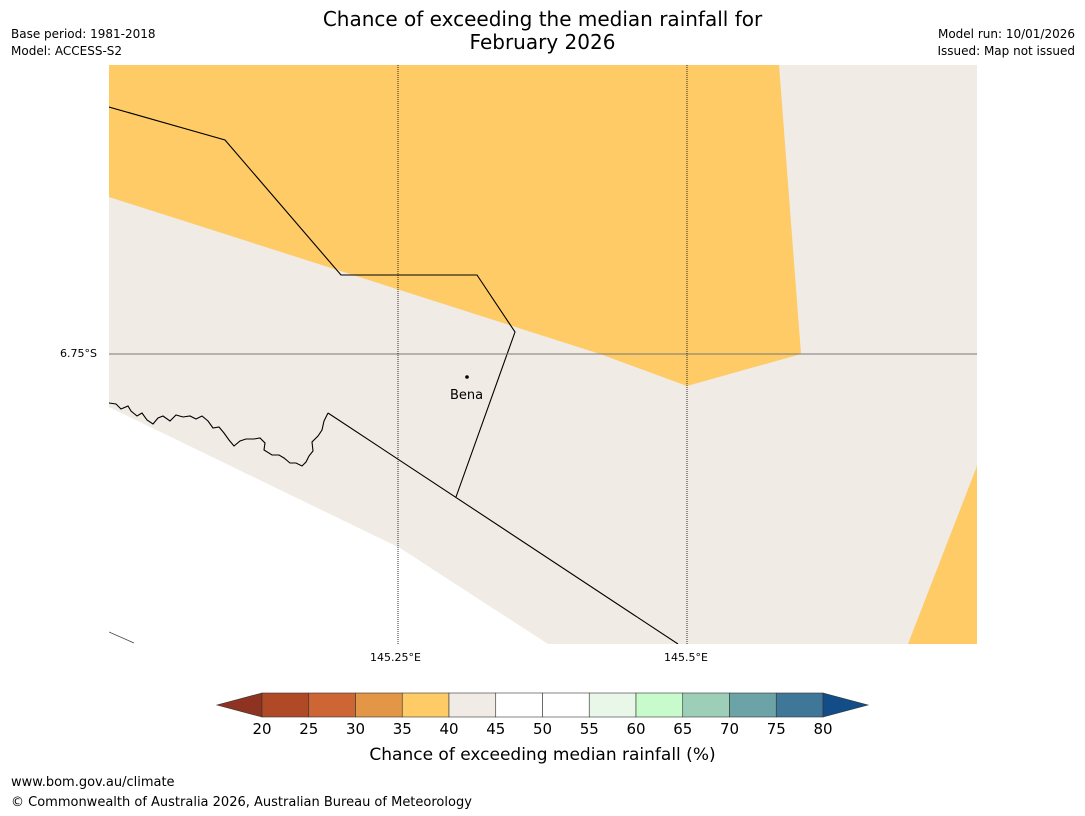 Image resolution: width=1085 pixels, height=816 pixels. What do you see at coordinates (589, 729) in the screenshot?
I see `colorbar-tick-label: 55` at bounding box center [589, 729].